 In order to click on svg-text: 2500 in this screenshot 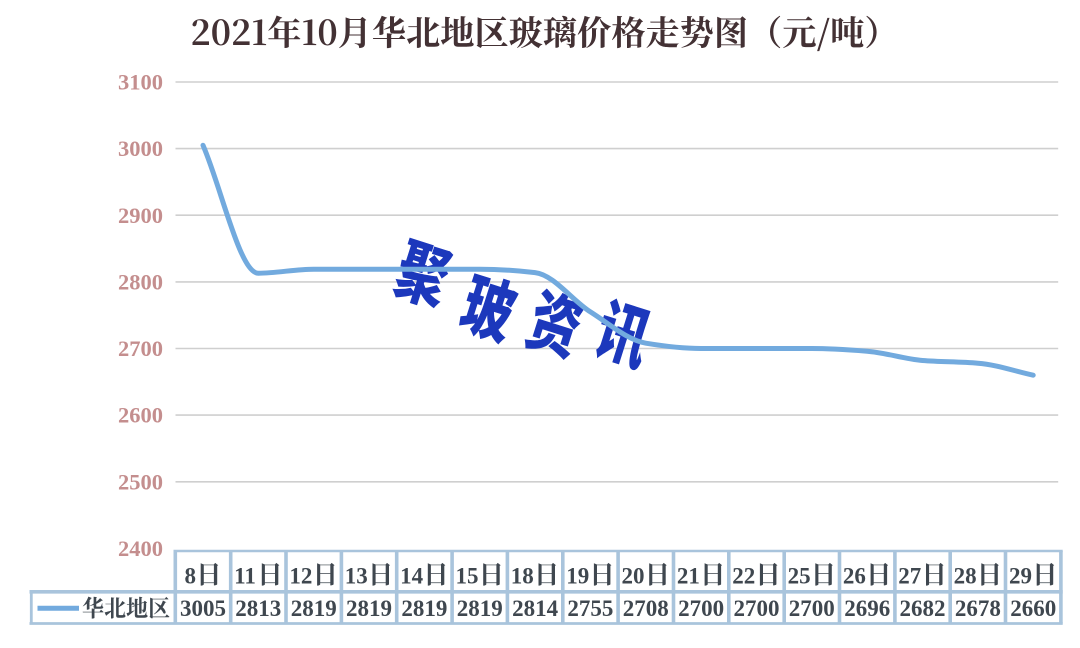, I will do `click(140, 481)`.